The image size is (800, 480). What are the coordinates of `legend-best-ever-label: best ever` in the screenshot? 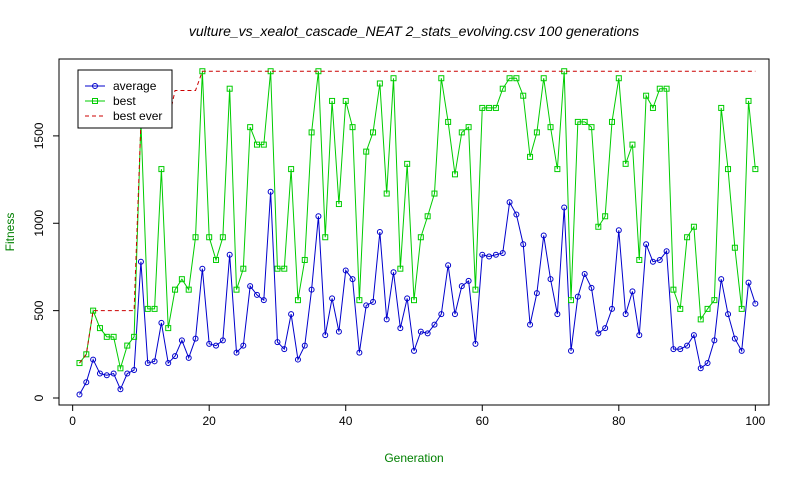 It's located at (137, 116).